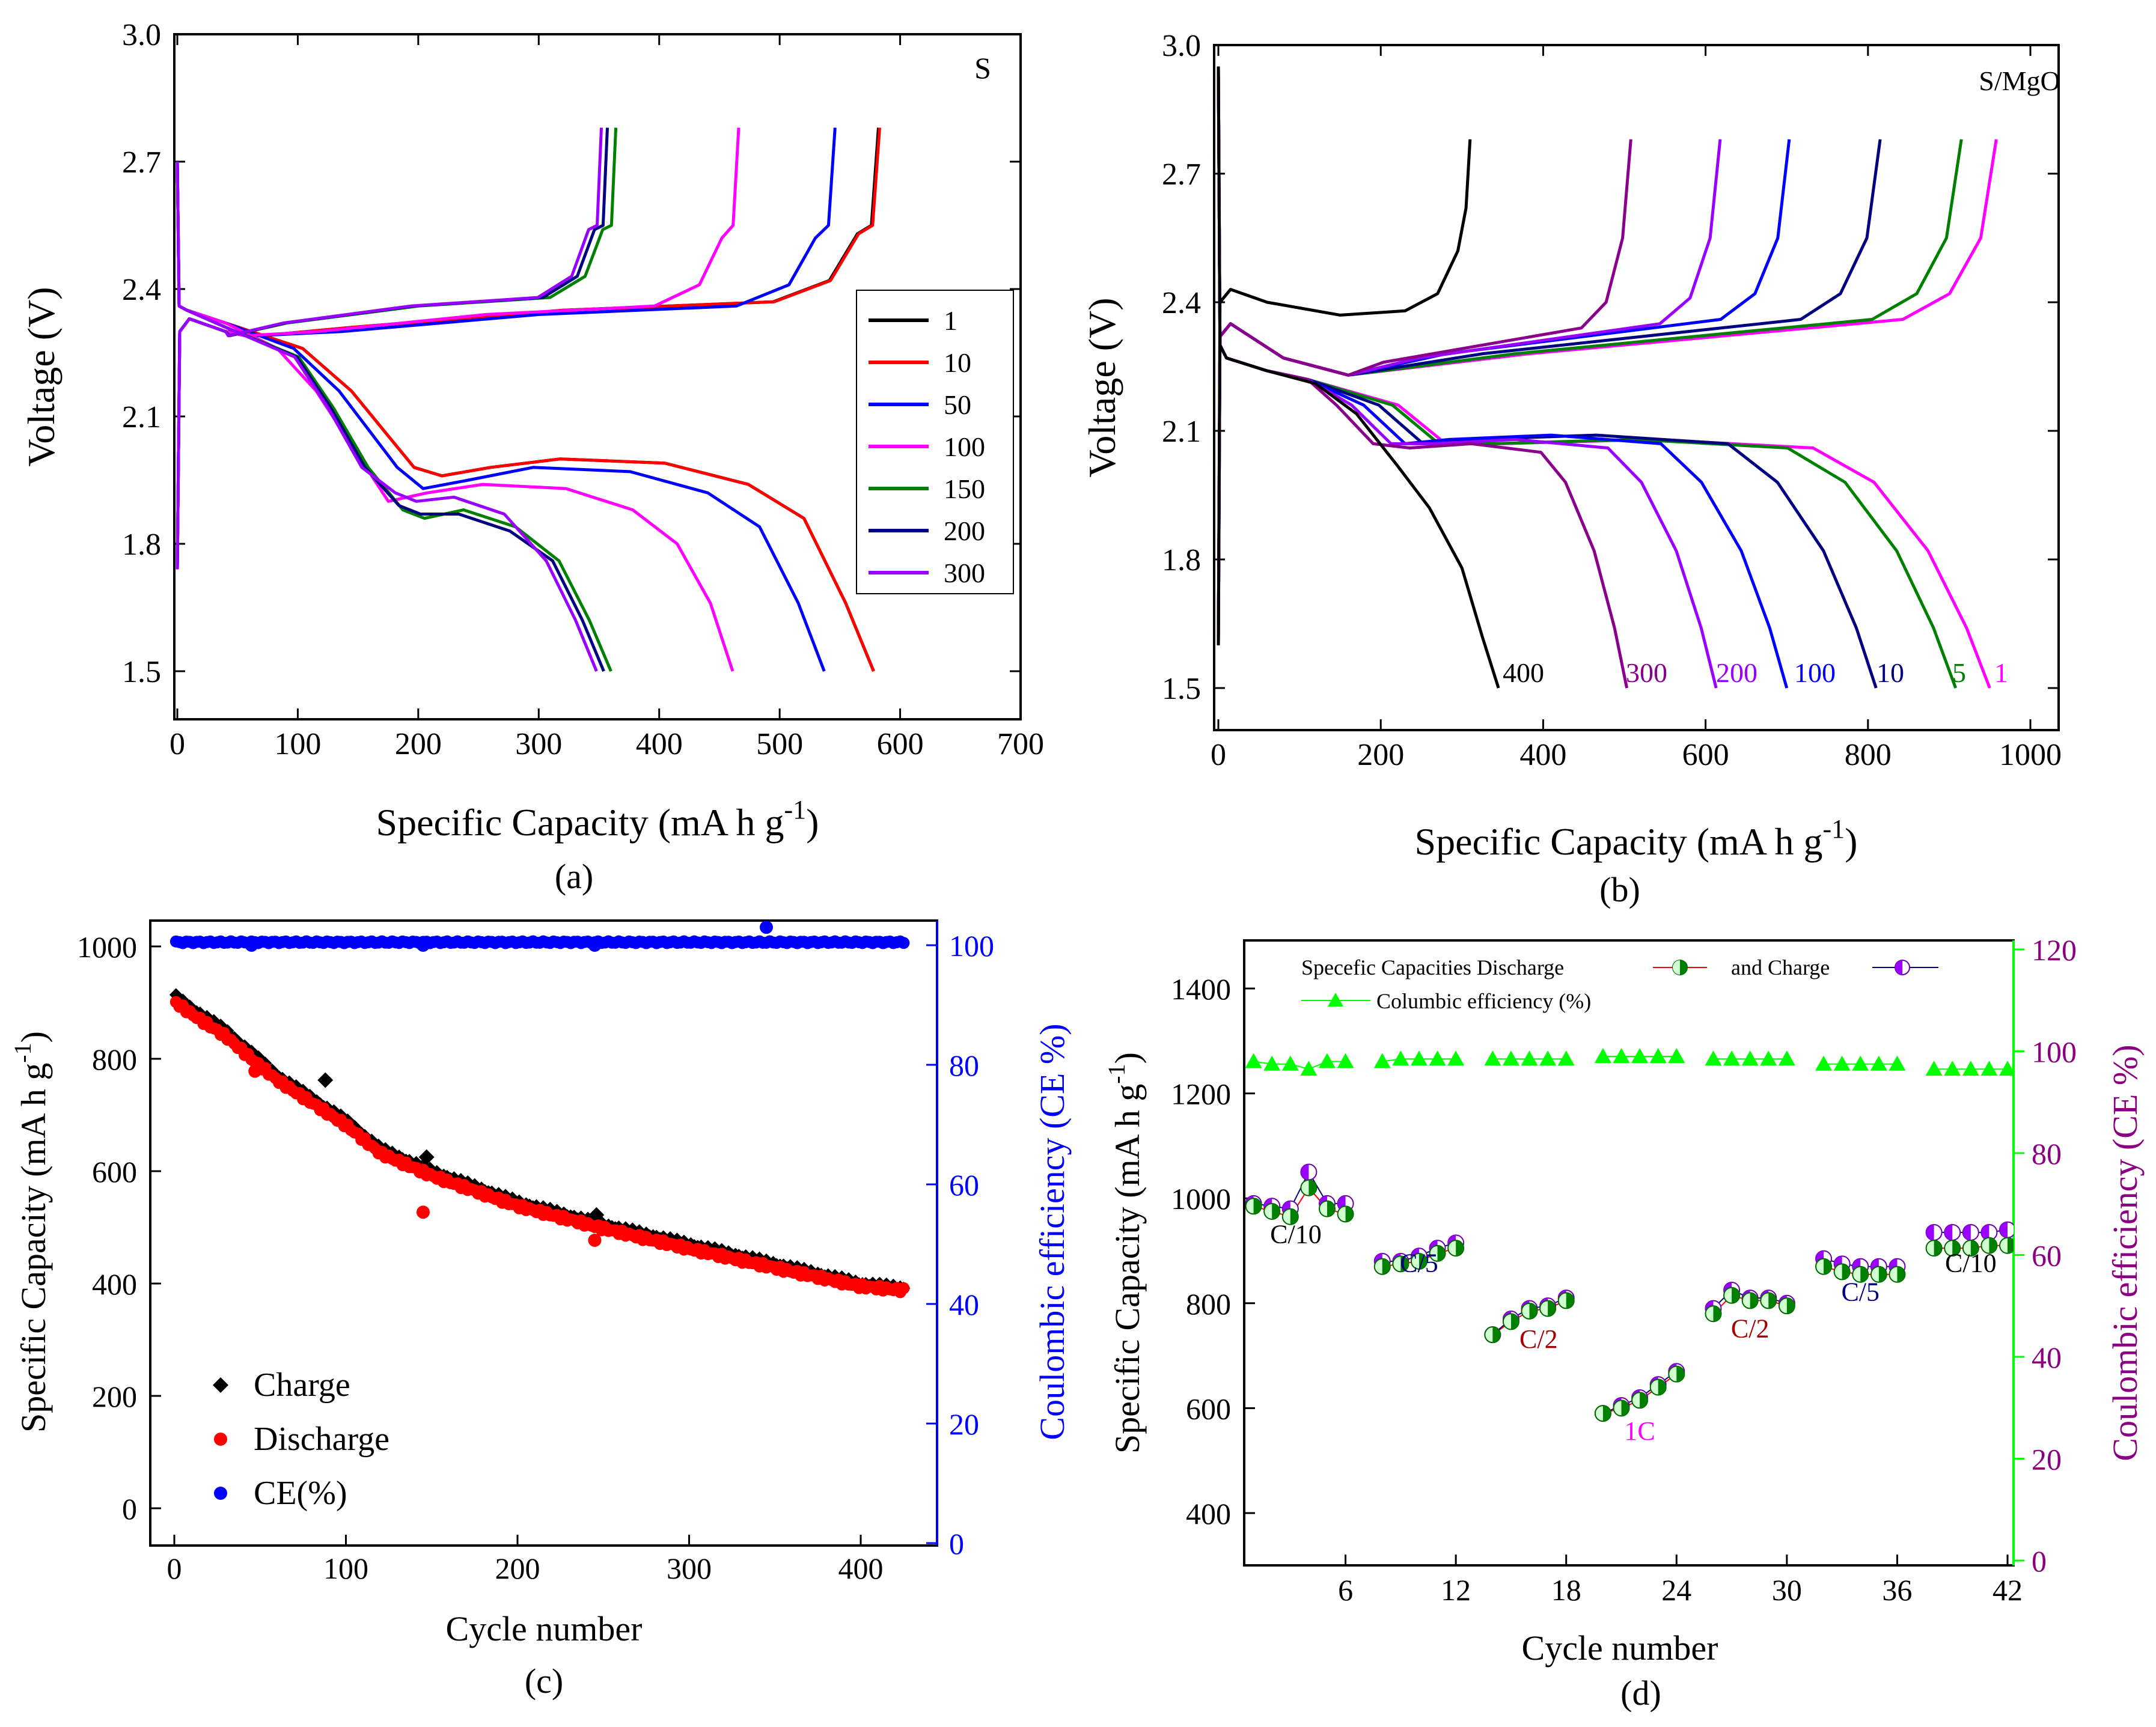 Image resolution: width=2156 pixels, height=1727 pixels. I want to click on annotation-b-400: 400, so click(1523, 672).